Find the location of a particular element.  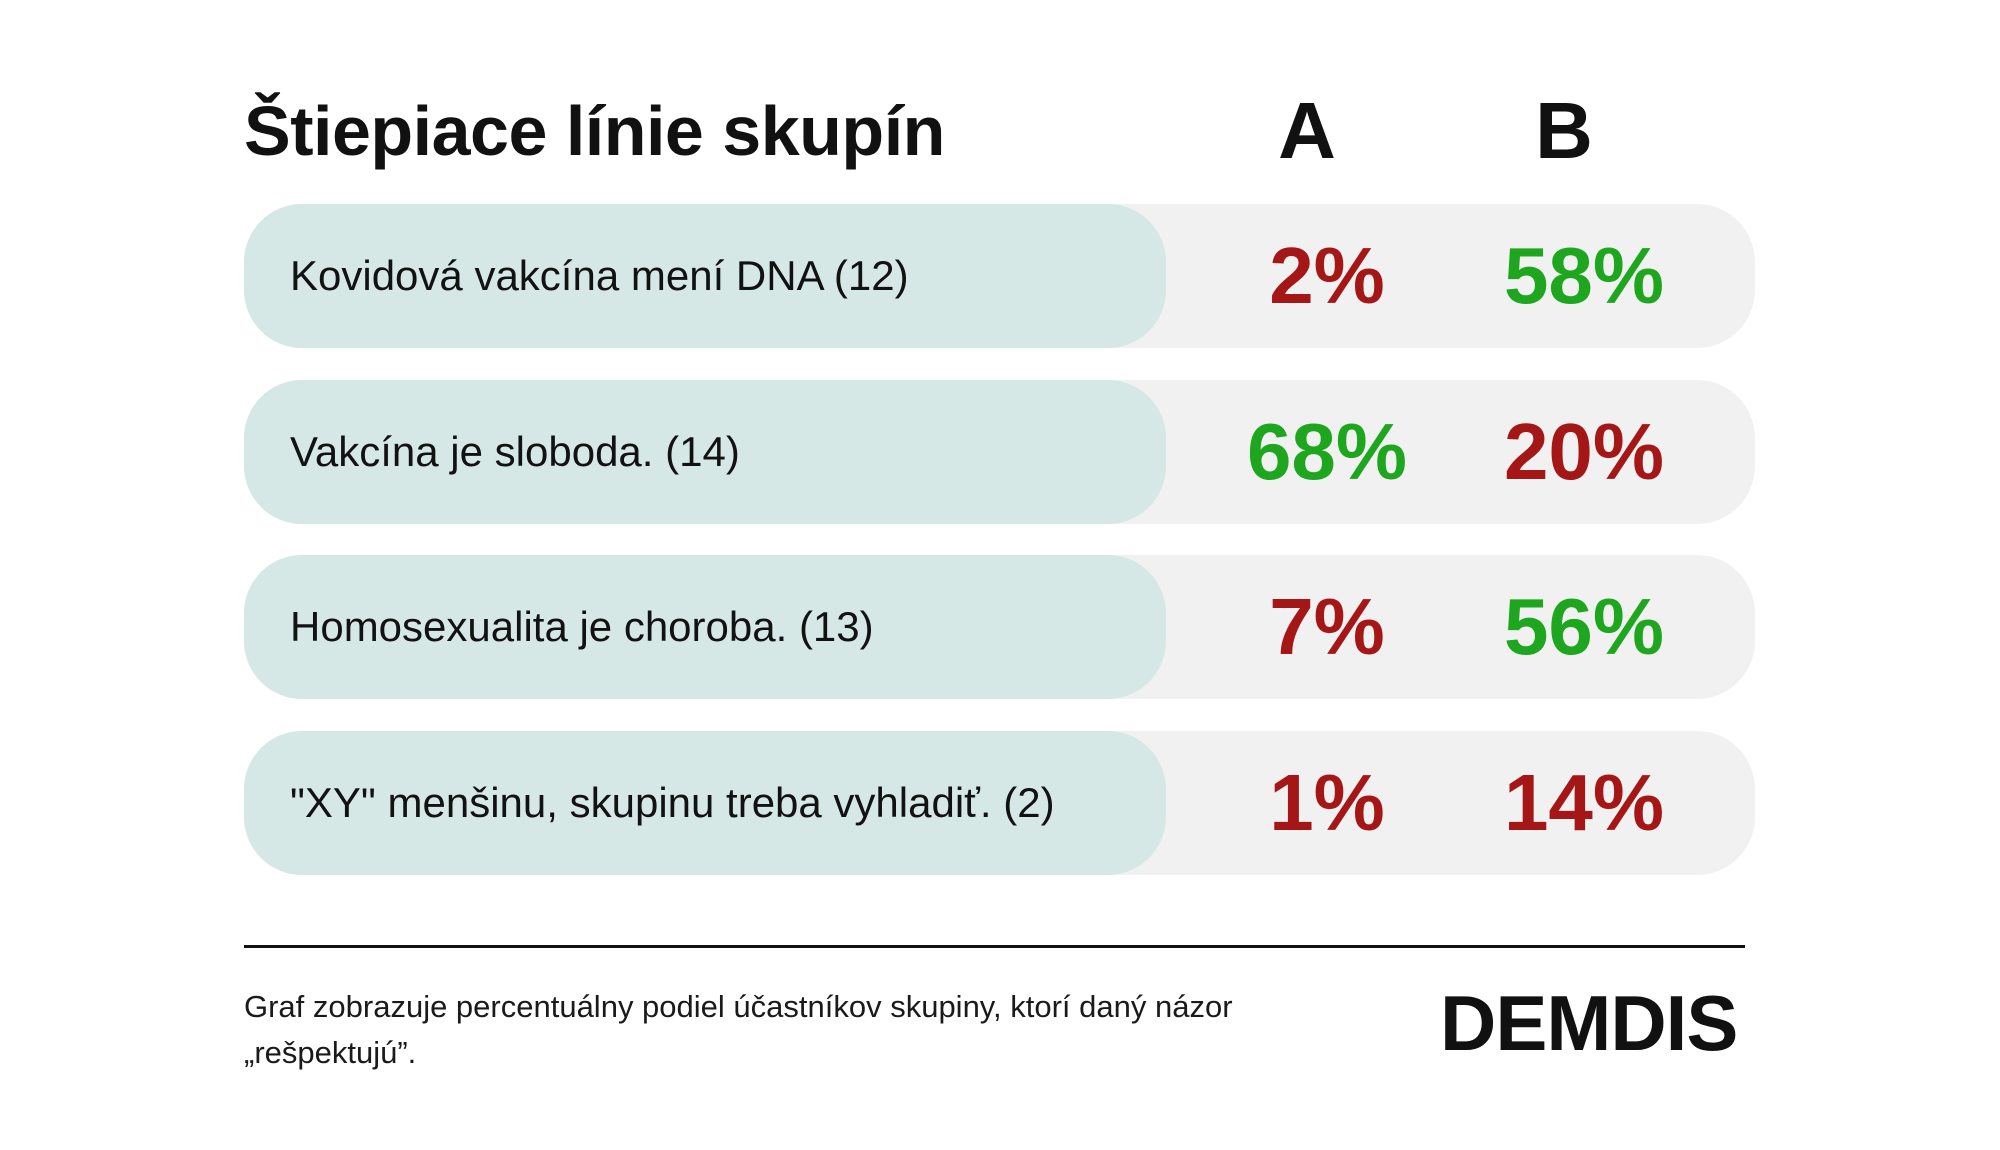

row-label-pill: Kovidová vakcína mení DNA (12) is located at coordinates (705, 276).